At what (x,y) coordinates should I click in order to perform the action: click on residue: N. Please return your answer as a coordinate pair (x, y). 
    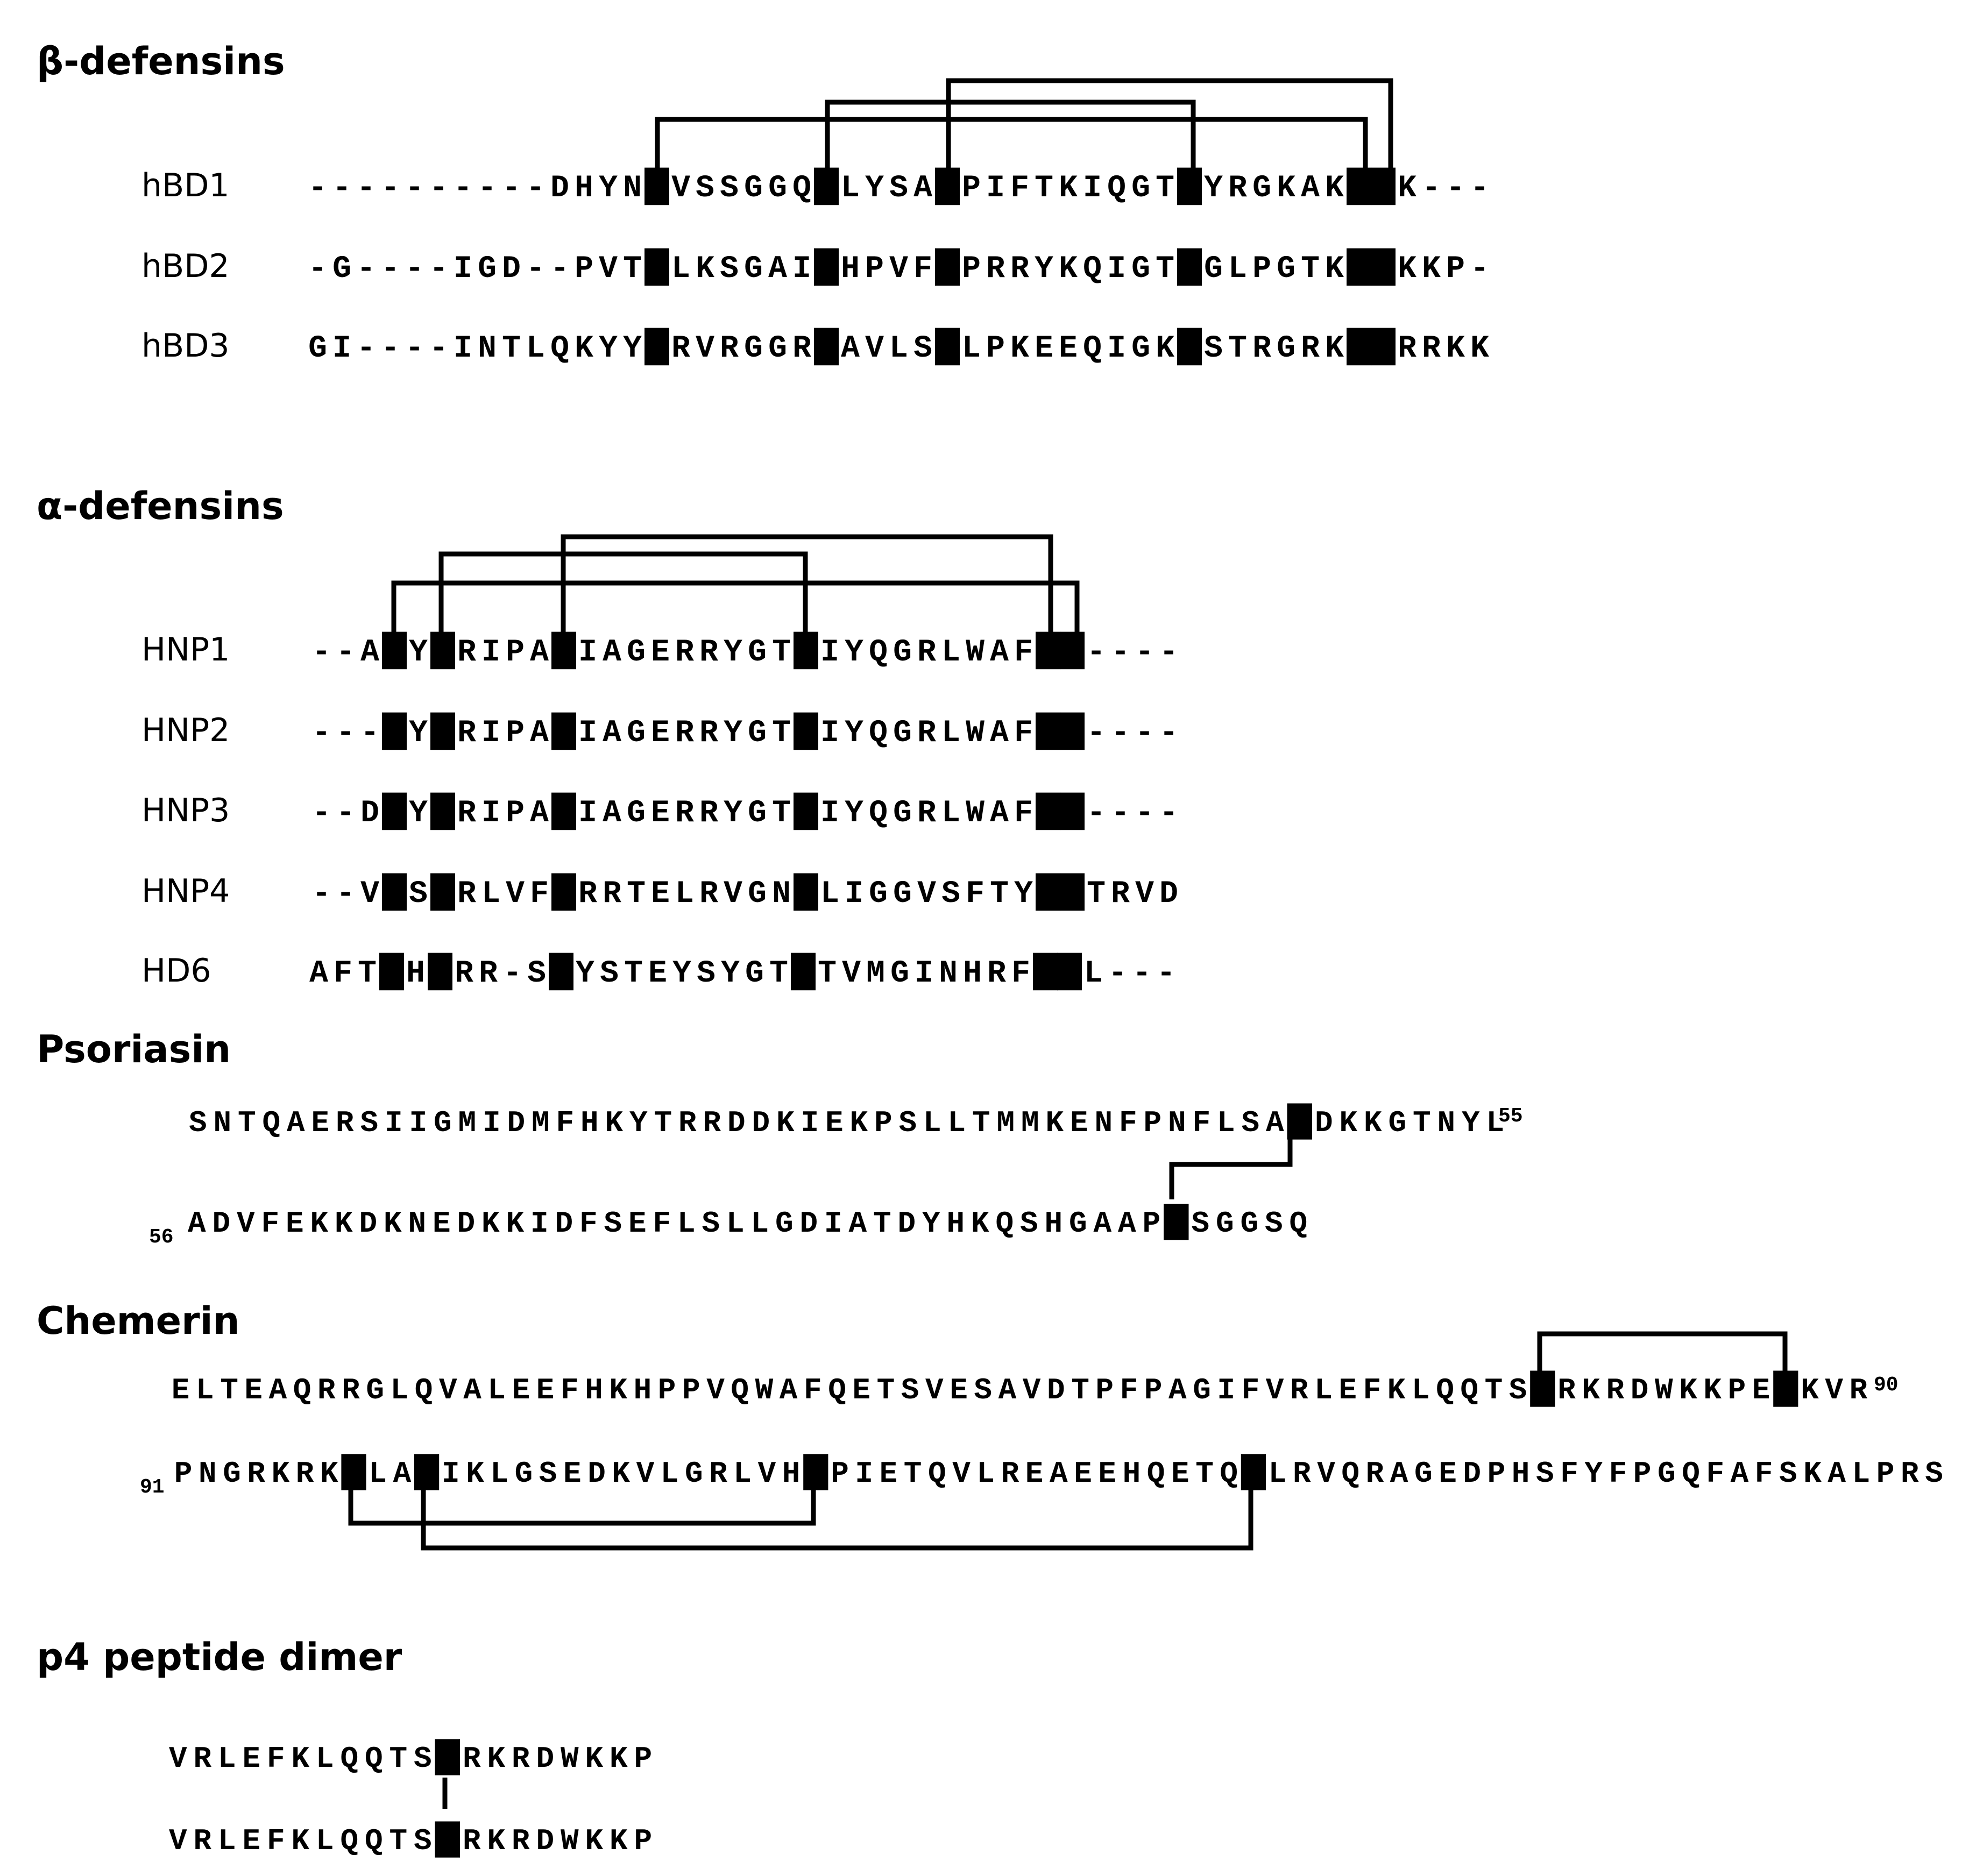
    Looking at the image, I should click on (782, 894).